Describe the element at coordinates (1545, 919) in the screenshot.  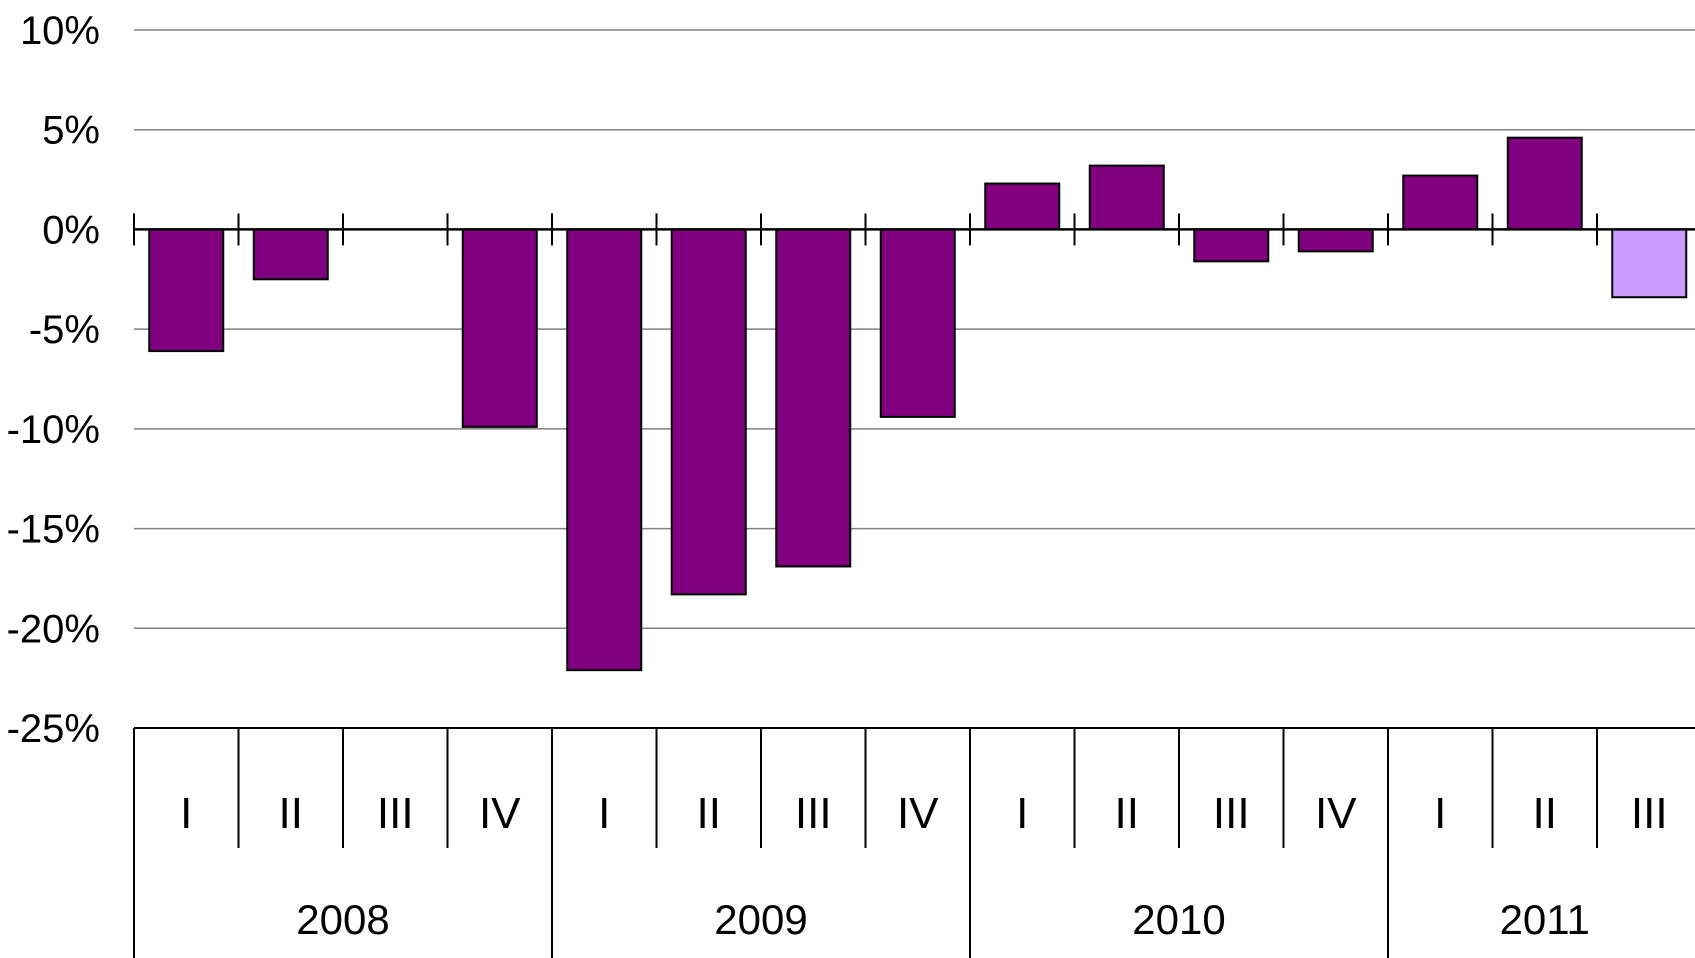
I see `year-label: 2011` at that location.